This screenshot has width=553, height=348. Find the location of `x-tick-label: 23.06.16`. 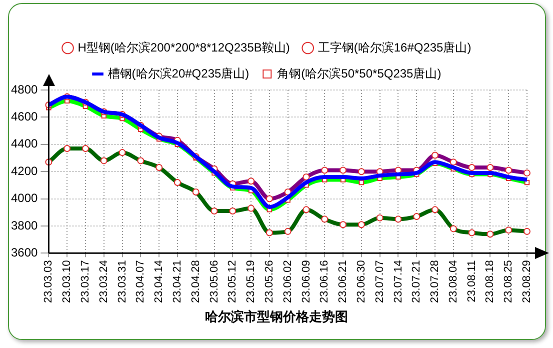

x-tick-label: 23.06.16 is located at coordinates (324, 282).